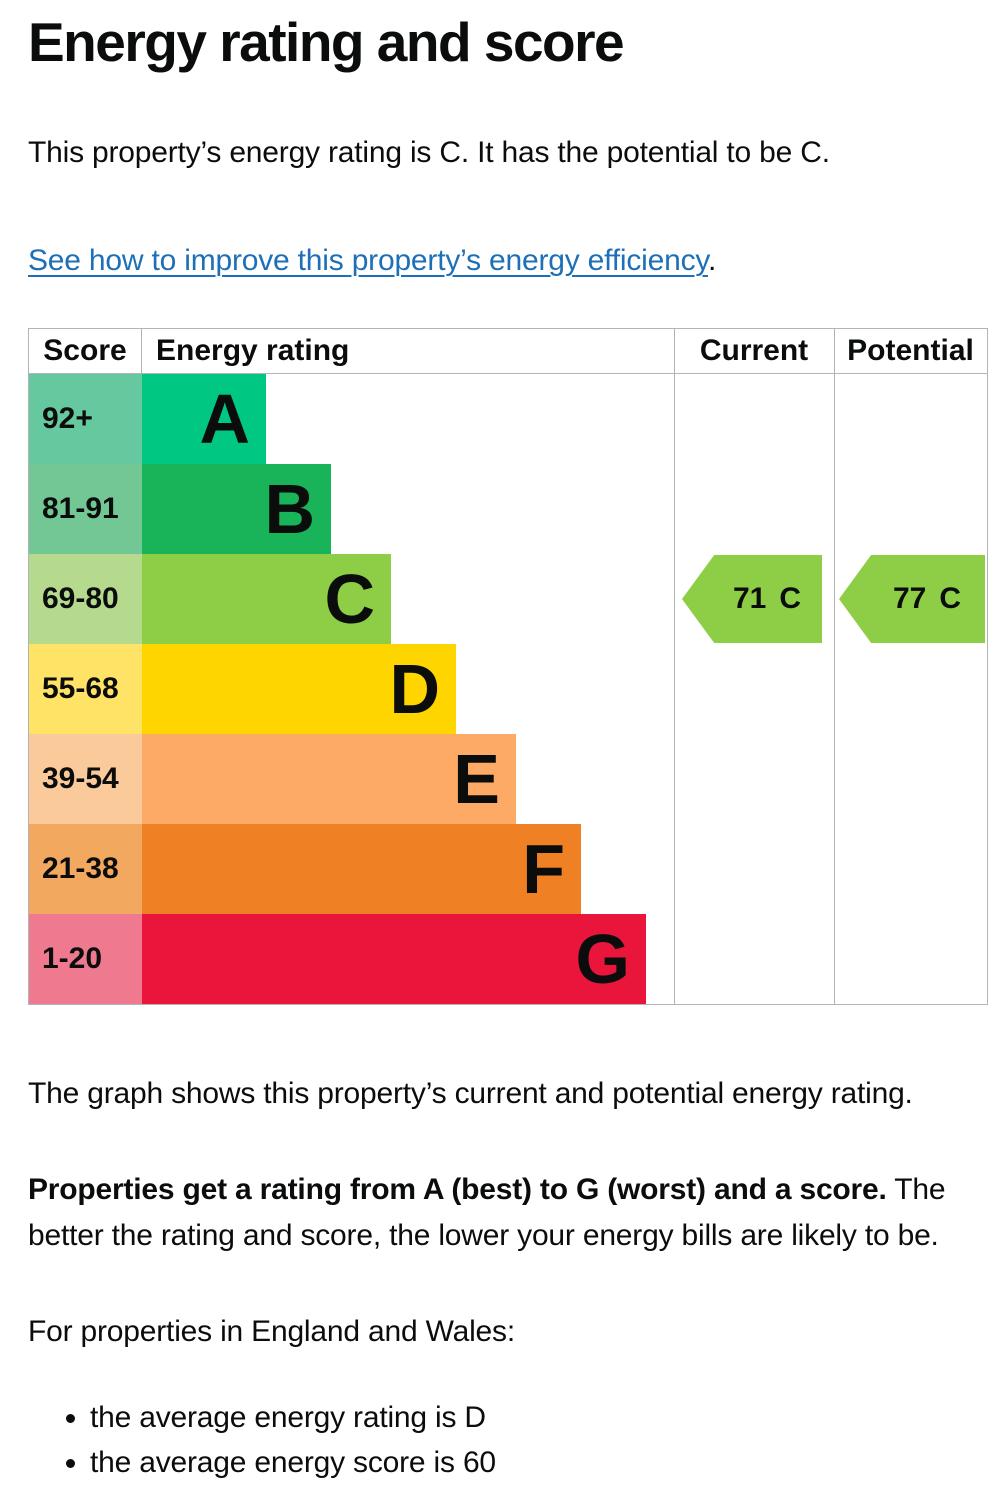 The image size is (1000, 1510). I want to click on energy-band-row-a: 92+ A, so click(508, 419).